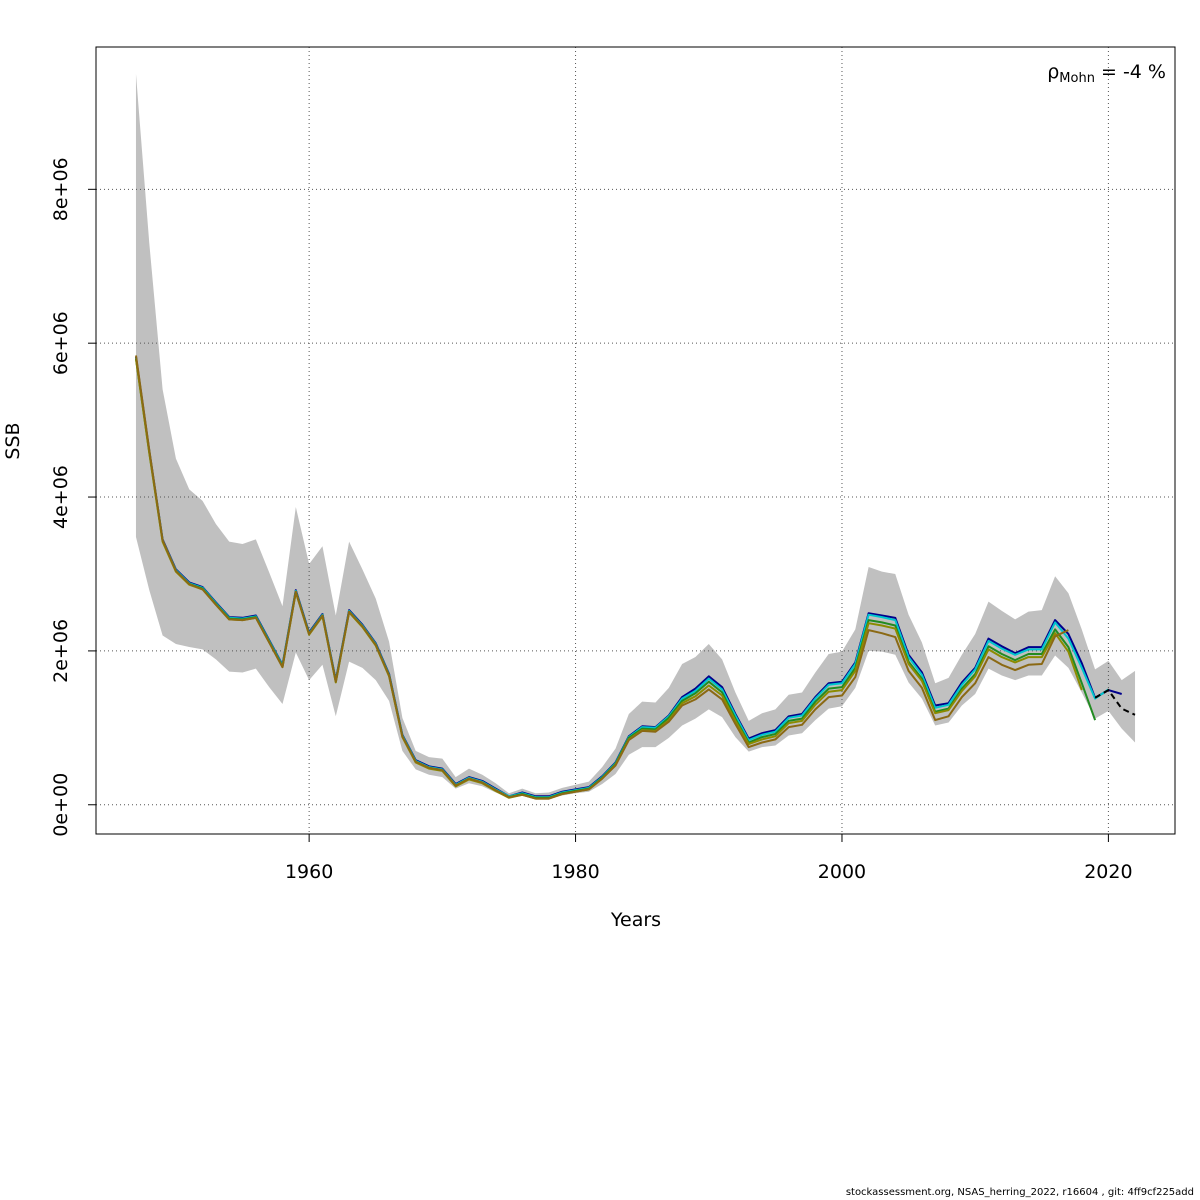  I want to click on x-tick-label: 1960, so click(309, 872).